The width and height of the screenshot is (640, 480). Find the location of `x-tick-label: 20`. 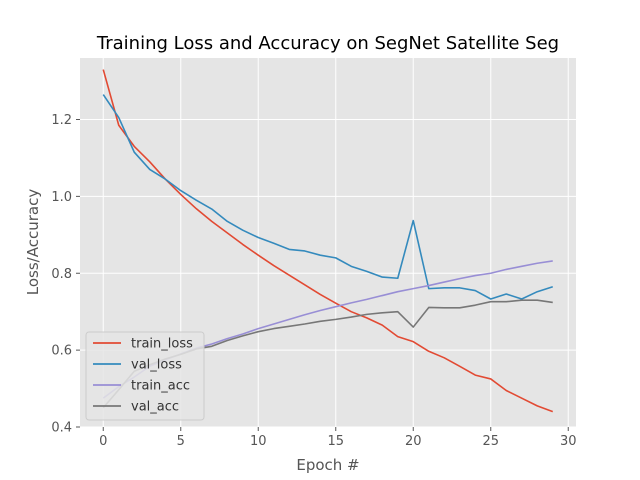

x-tick-label: 20 is located at coordinates (413, 441).